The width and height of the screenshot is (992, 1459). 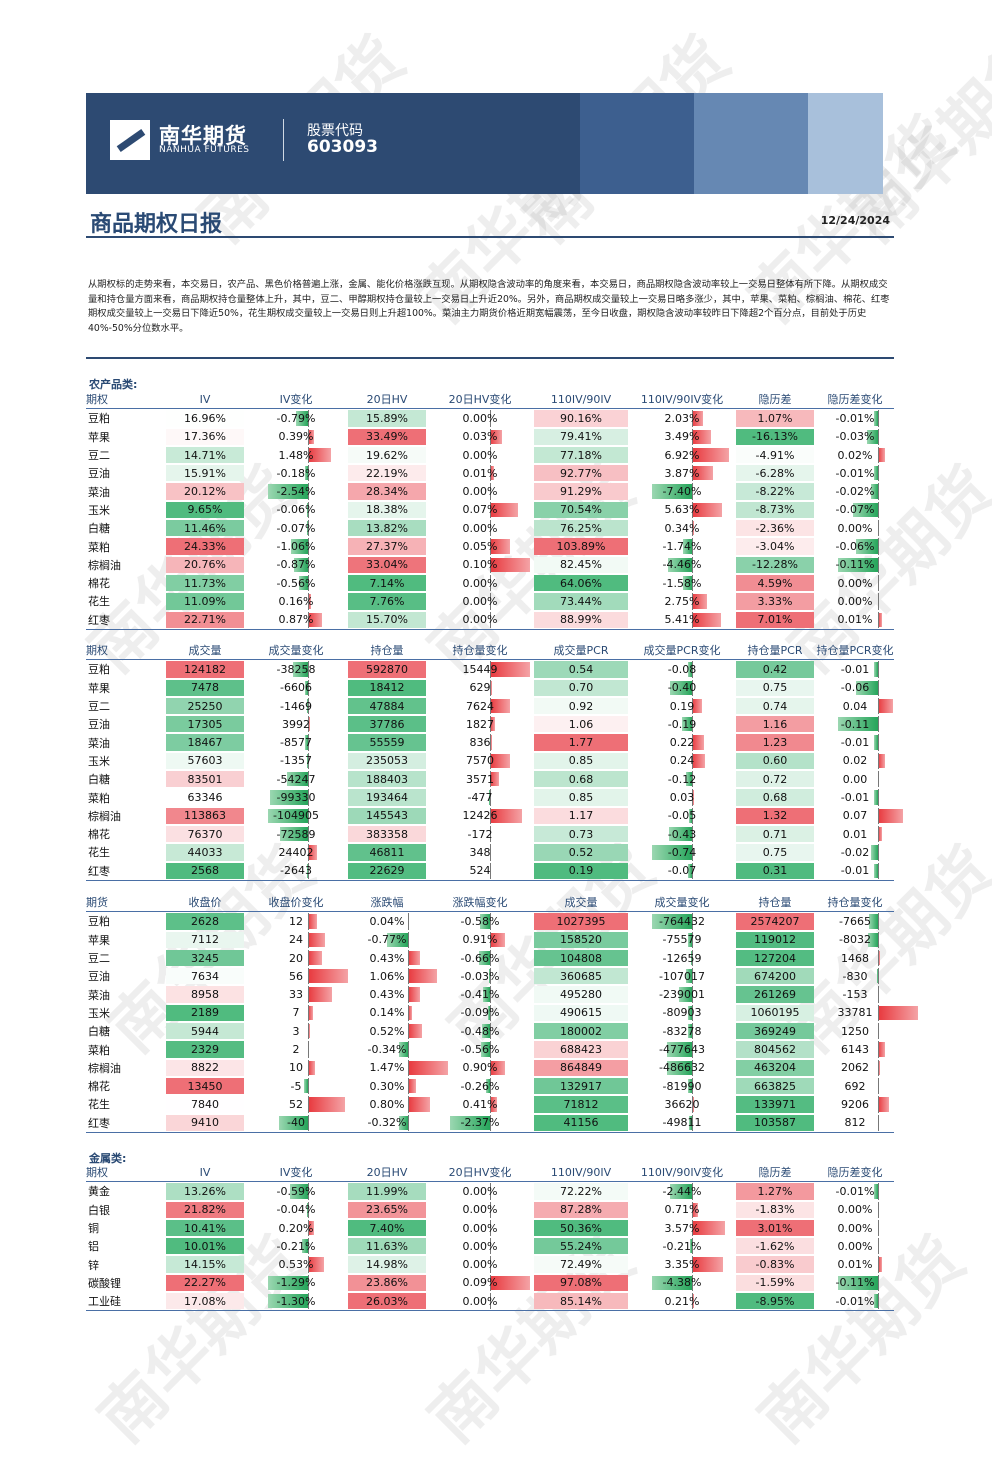 What do you see at coordinates (296, 976) in the screenshot?
I see `cell-value: 56` at bounding box center [296, 976].